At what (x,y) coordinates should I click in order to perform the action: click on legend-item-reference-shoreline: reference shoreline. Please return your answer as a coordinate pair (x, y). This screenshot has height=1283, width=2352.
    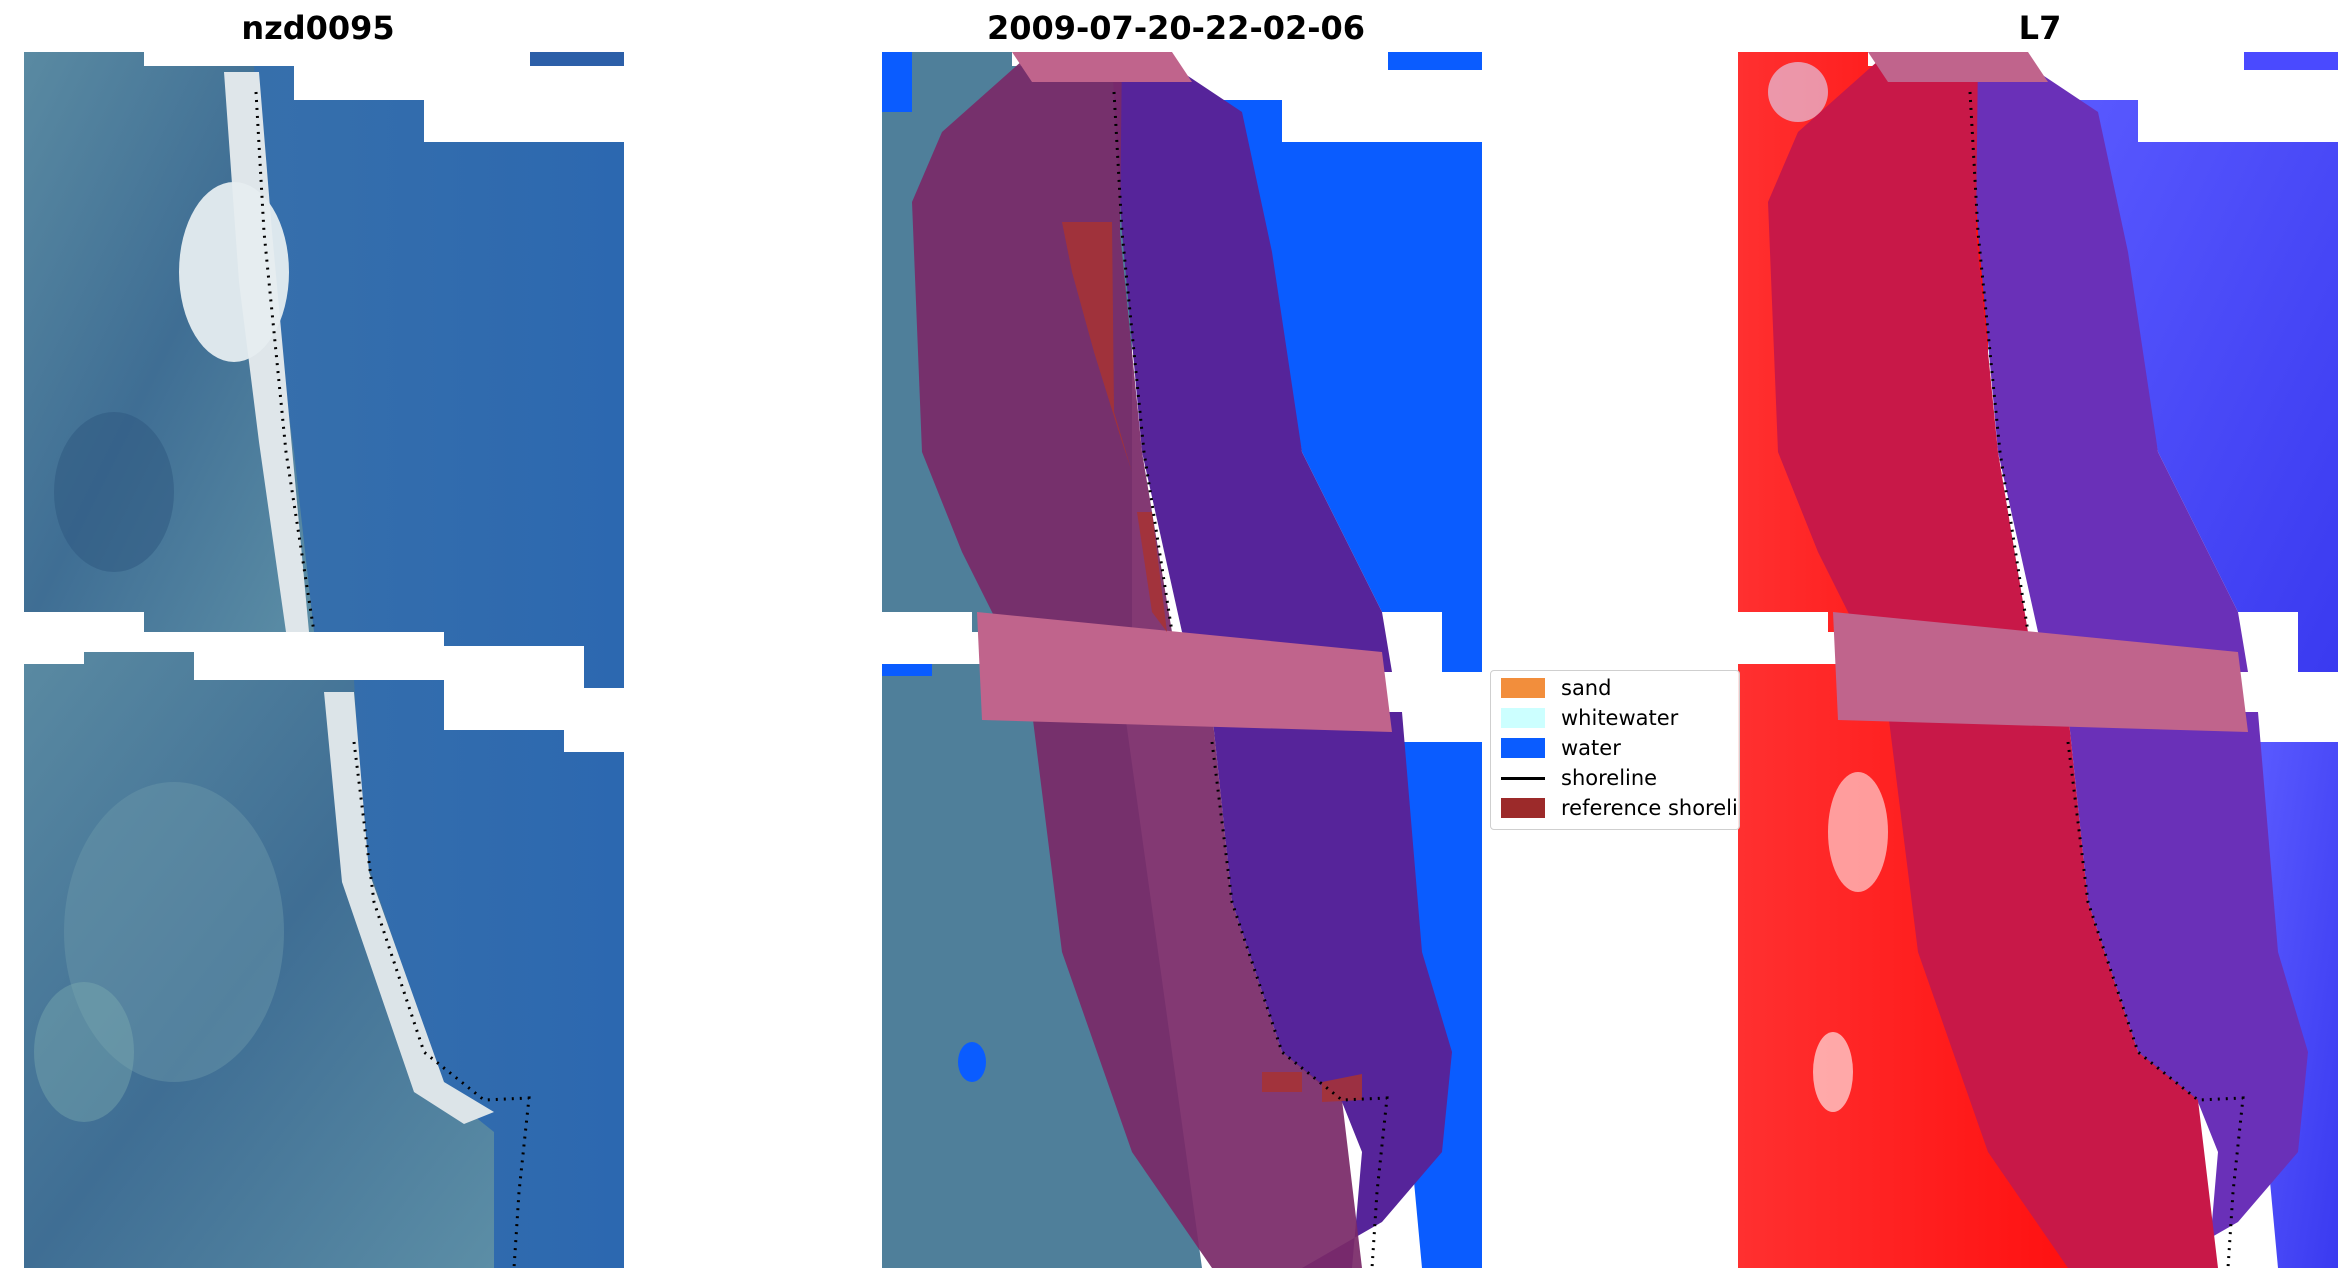
    Looking at the image, I should click on (1620, 808).